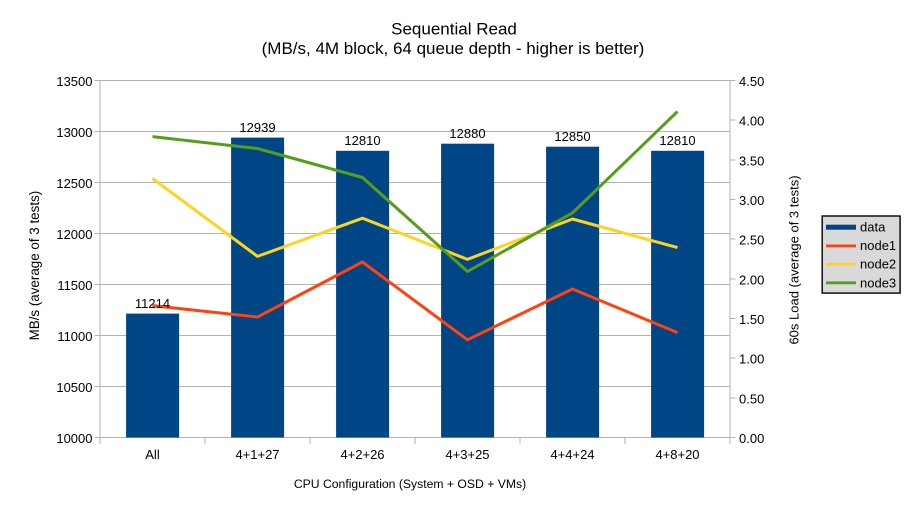  Describe the element at coordinates (751, 438) in the screenshot. I see `svg-text: 0.00` at that location.